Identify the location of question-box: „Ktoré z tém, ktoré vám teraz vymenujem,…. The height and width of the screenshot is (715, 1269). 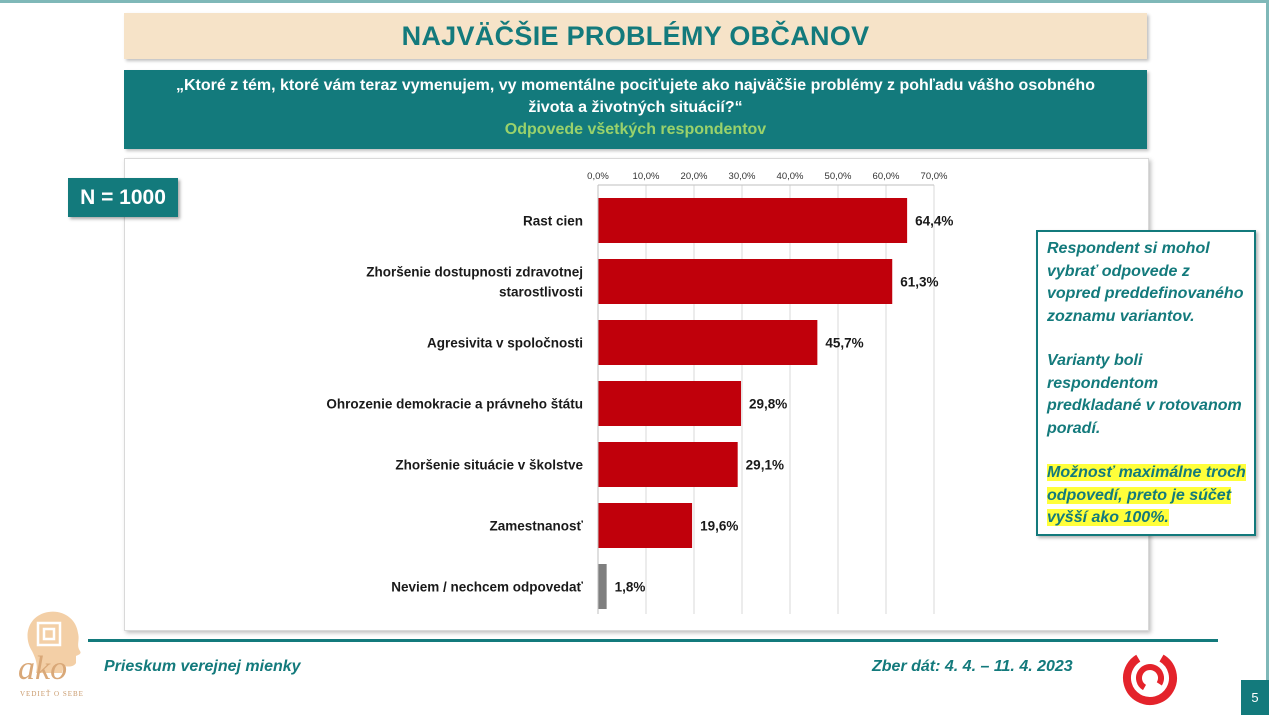
(635, 109).